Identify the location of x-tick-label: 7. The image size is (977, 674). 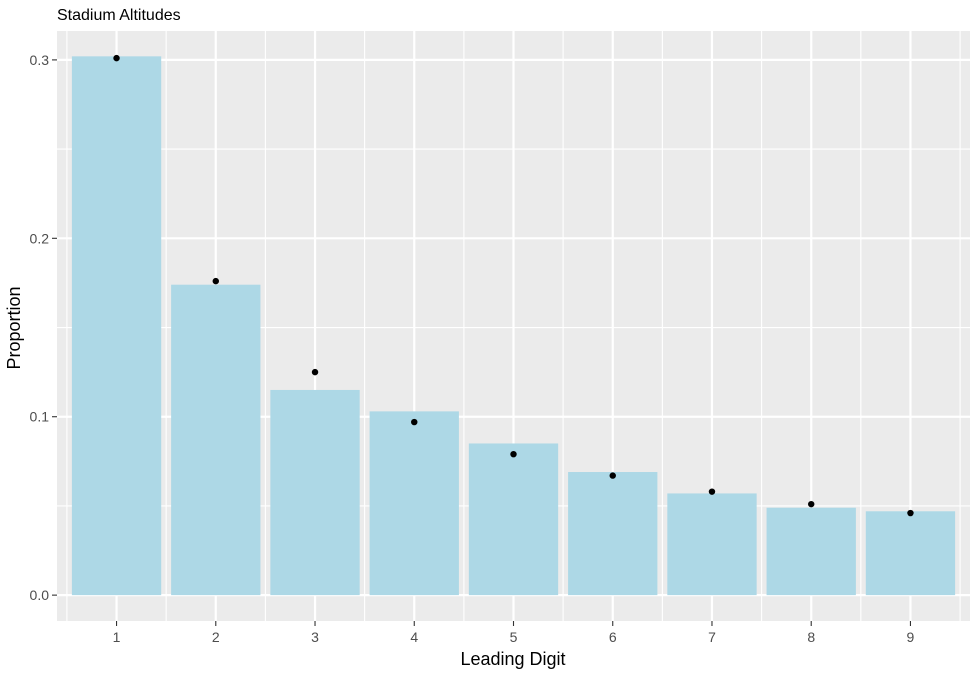
(712, 637).